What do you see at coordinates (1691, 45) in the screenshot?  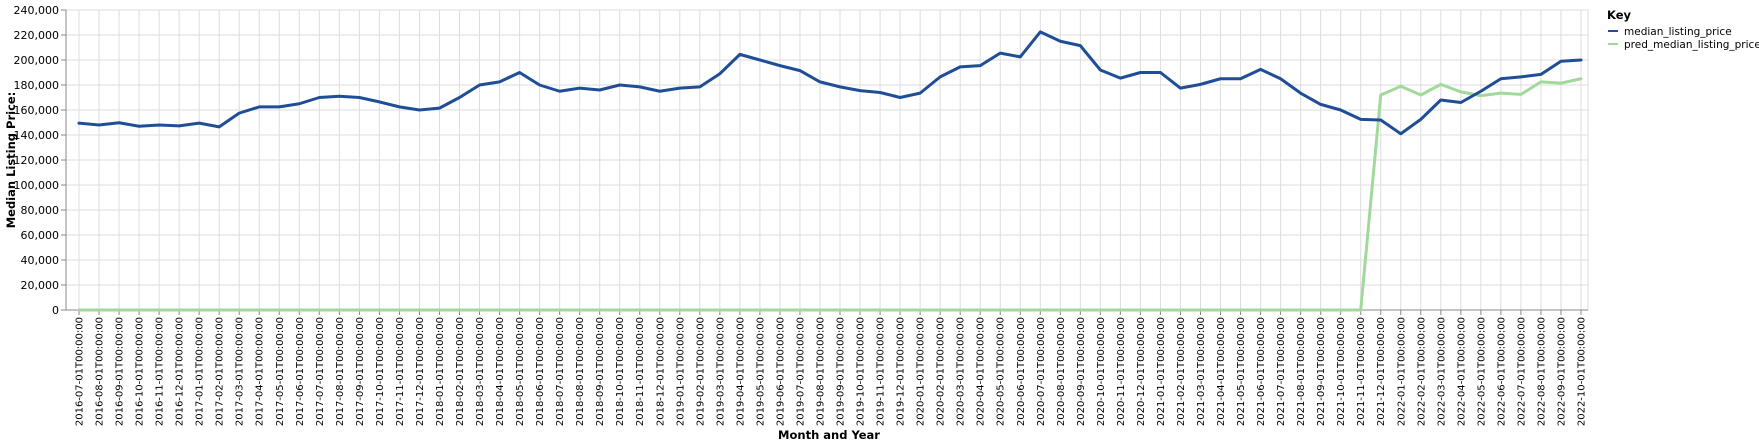 I see `legend-label: pred_median_listing_price` at bounding box center [1691, 45].